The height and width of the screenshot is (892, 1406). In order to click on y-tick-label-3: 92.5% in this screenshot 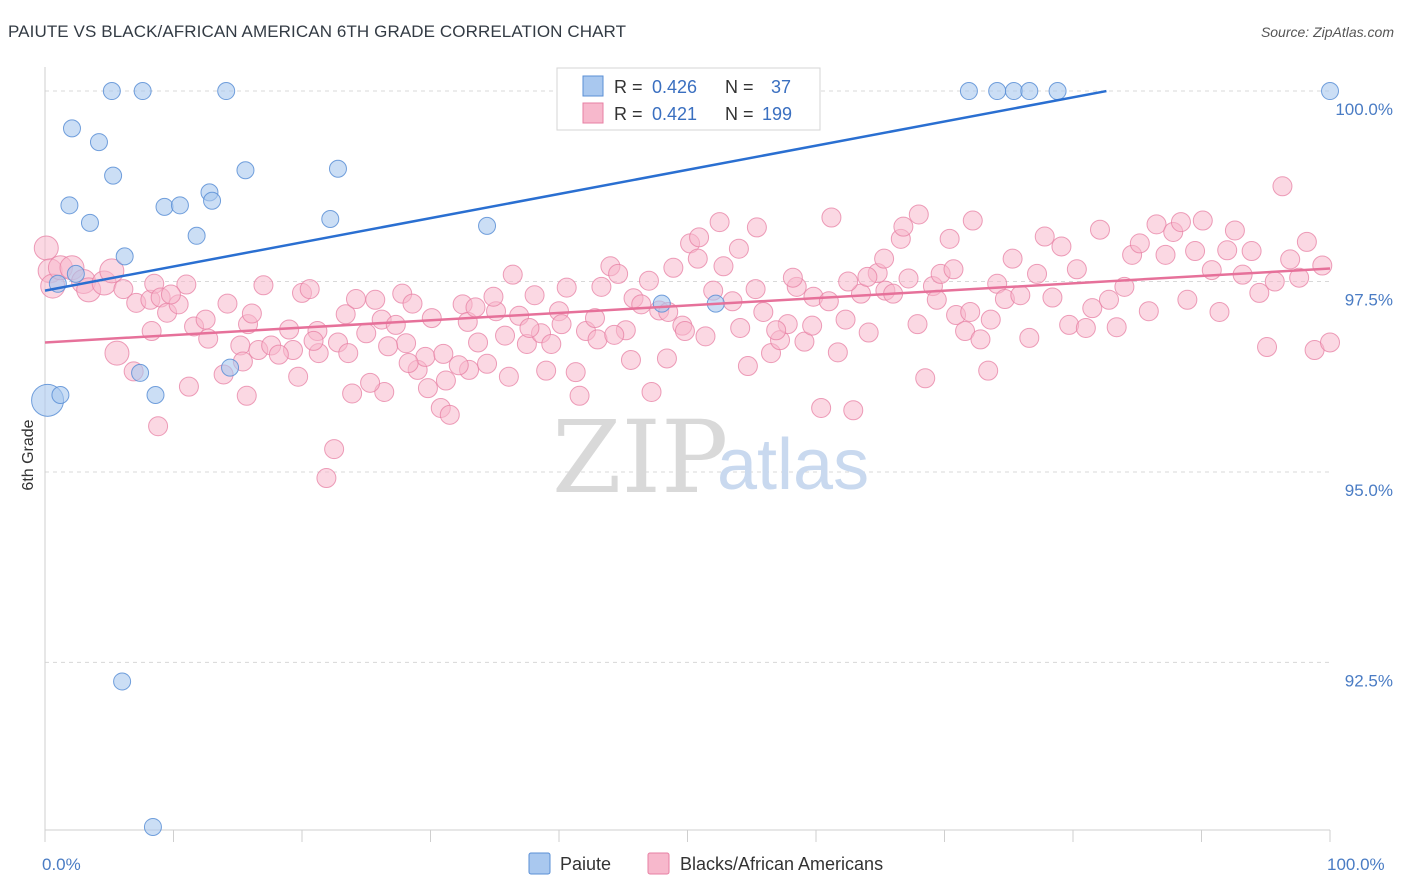, I will do `click(1369, 680)`.